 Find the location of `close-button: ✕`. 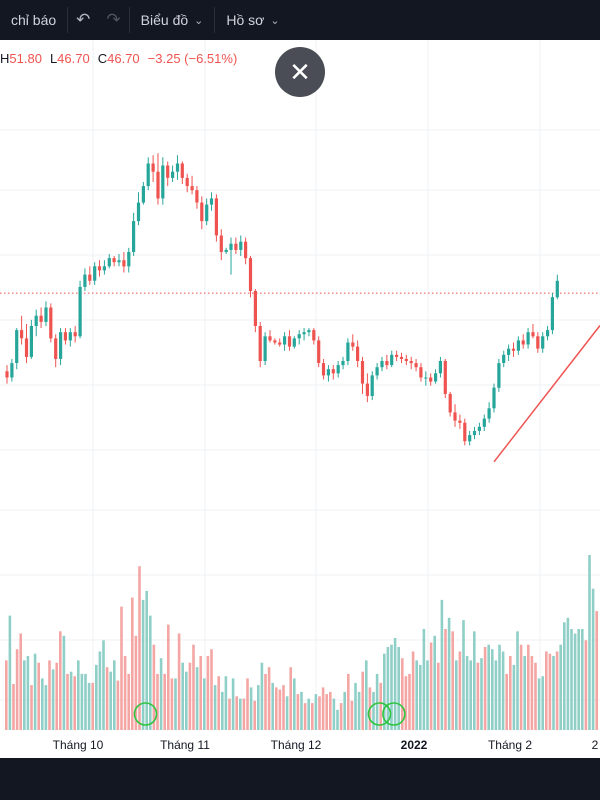

close-button: ✕ is located at coordinates (300, 72).